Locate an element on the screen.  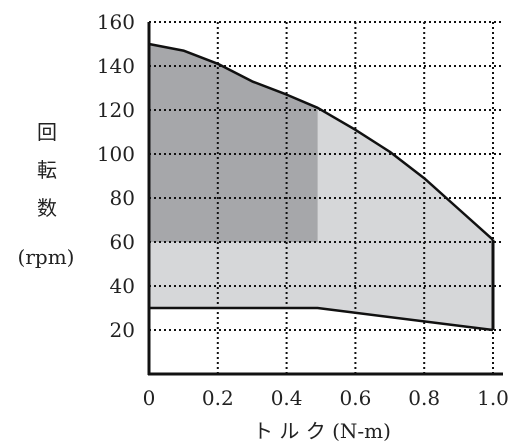
region-continuous-range is located at coordinates (233, 143).